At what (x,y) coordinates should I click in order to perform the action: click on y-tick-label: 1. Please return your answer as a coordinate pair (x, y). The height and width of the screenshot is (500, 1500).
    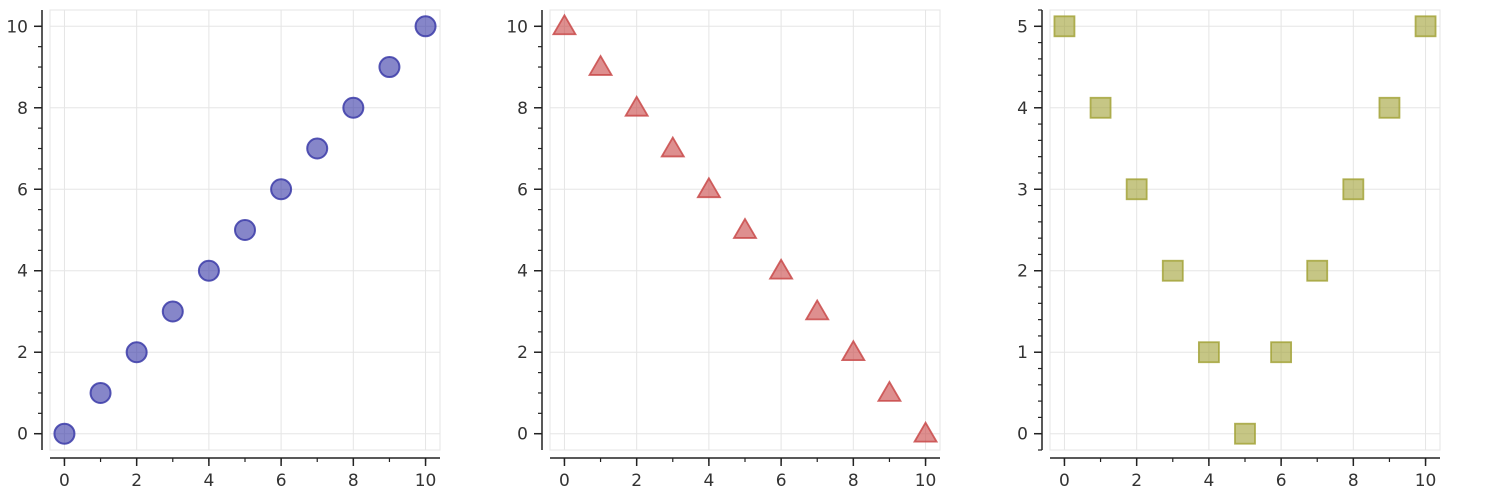
    Looking at the image, I should click on (1022, 353).